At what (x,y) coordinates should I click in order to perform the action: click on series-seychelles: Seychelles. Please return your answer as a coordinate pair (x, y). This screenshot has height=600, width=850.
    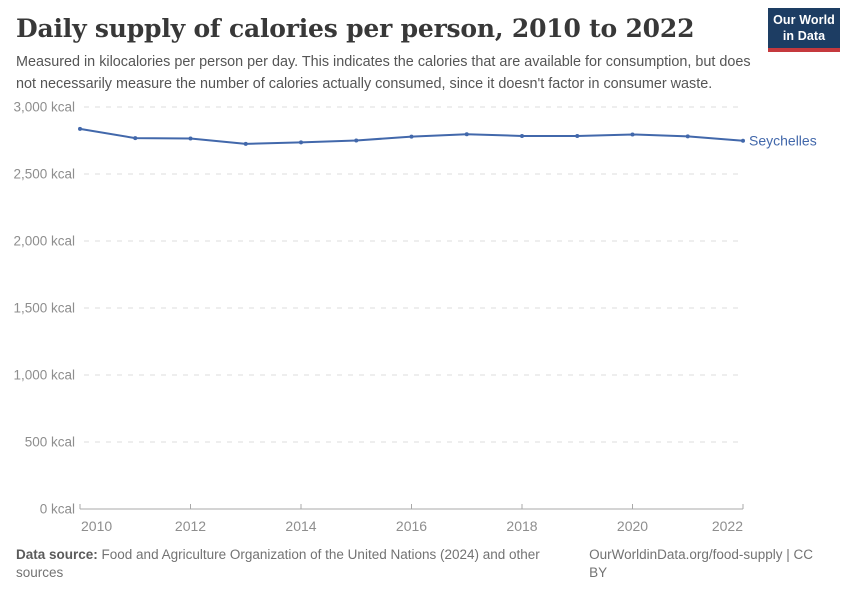
    Looking at the image, I should click on (447, 137).